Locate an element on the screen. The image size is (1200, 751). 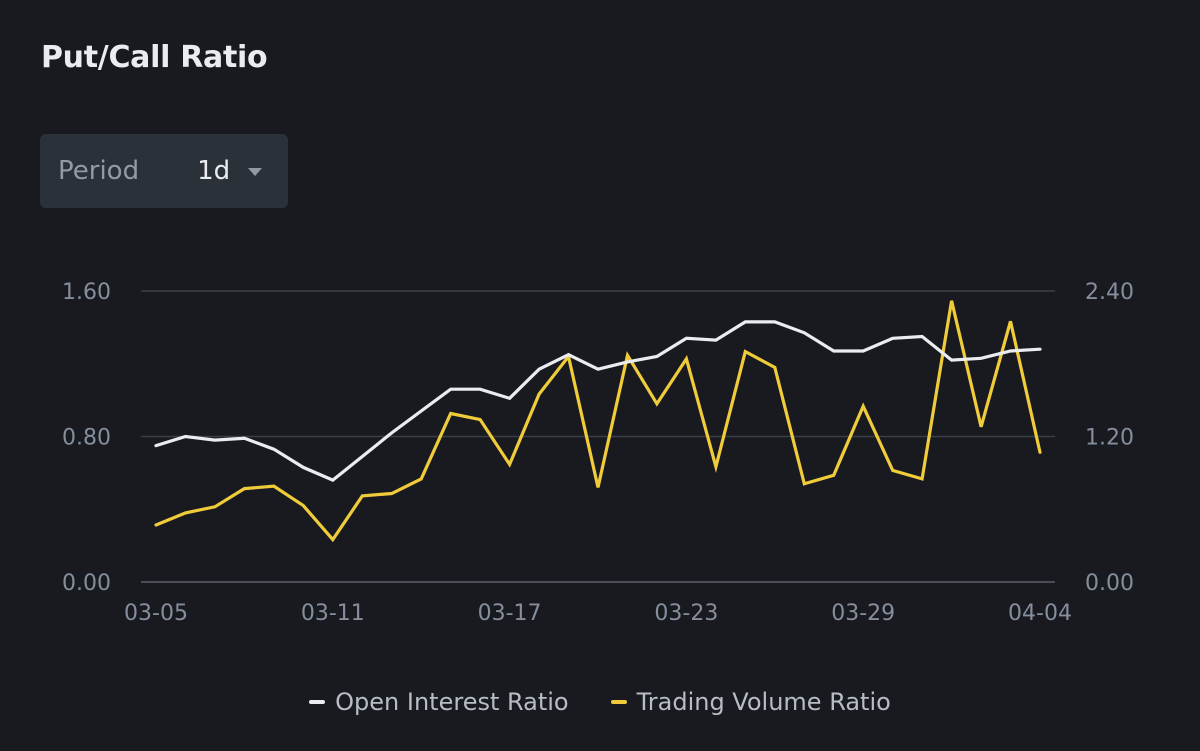
left-axis-tick-label: 0.00 is located at coordinates (86, 583).